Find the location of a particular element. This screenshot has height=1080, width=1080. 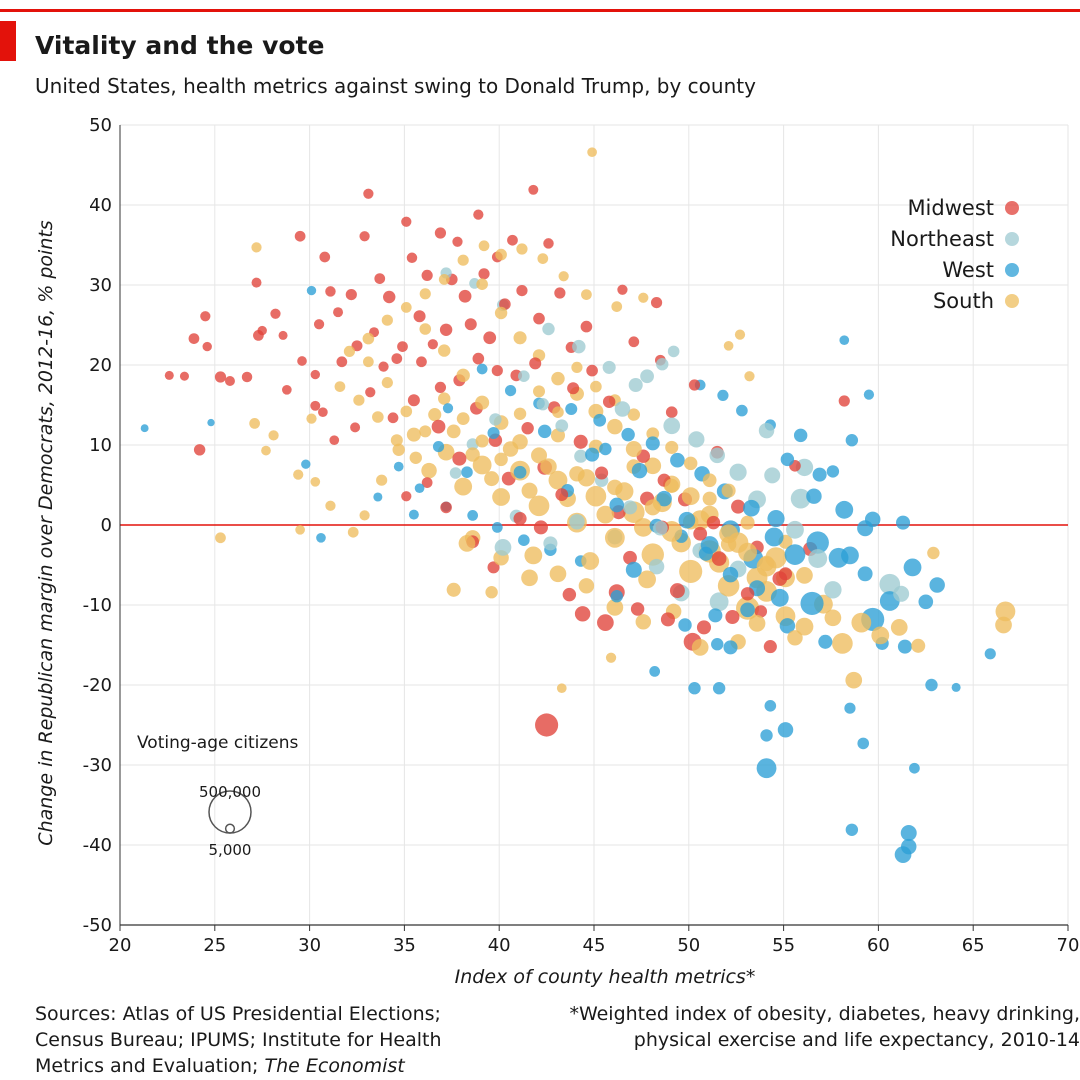

y-tick-label-8: -30 is located at coordinates (97, 765).